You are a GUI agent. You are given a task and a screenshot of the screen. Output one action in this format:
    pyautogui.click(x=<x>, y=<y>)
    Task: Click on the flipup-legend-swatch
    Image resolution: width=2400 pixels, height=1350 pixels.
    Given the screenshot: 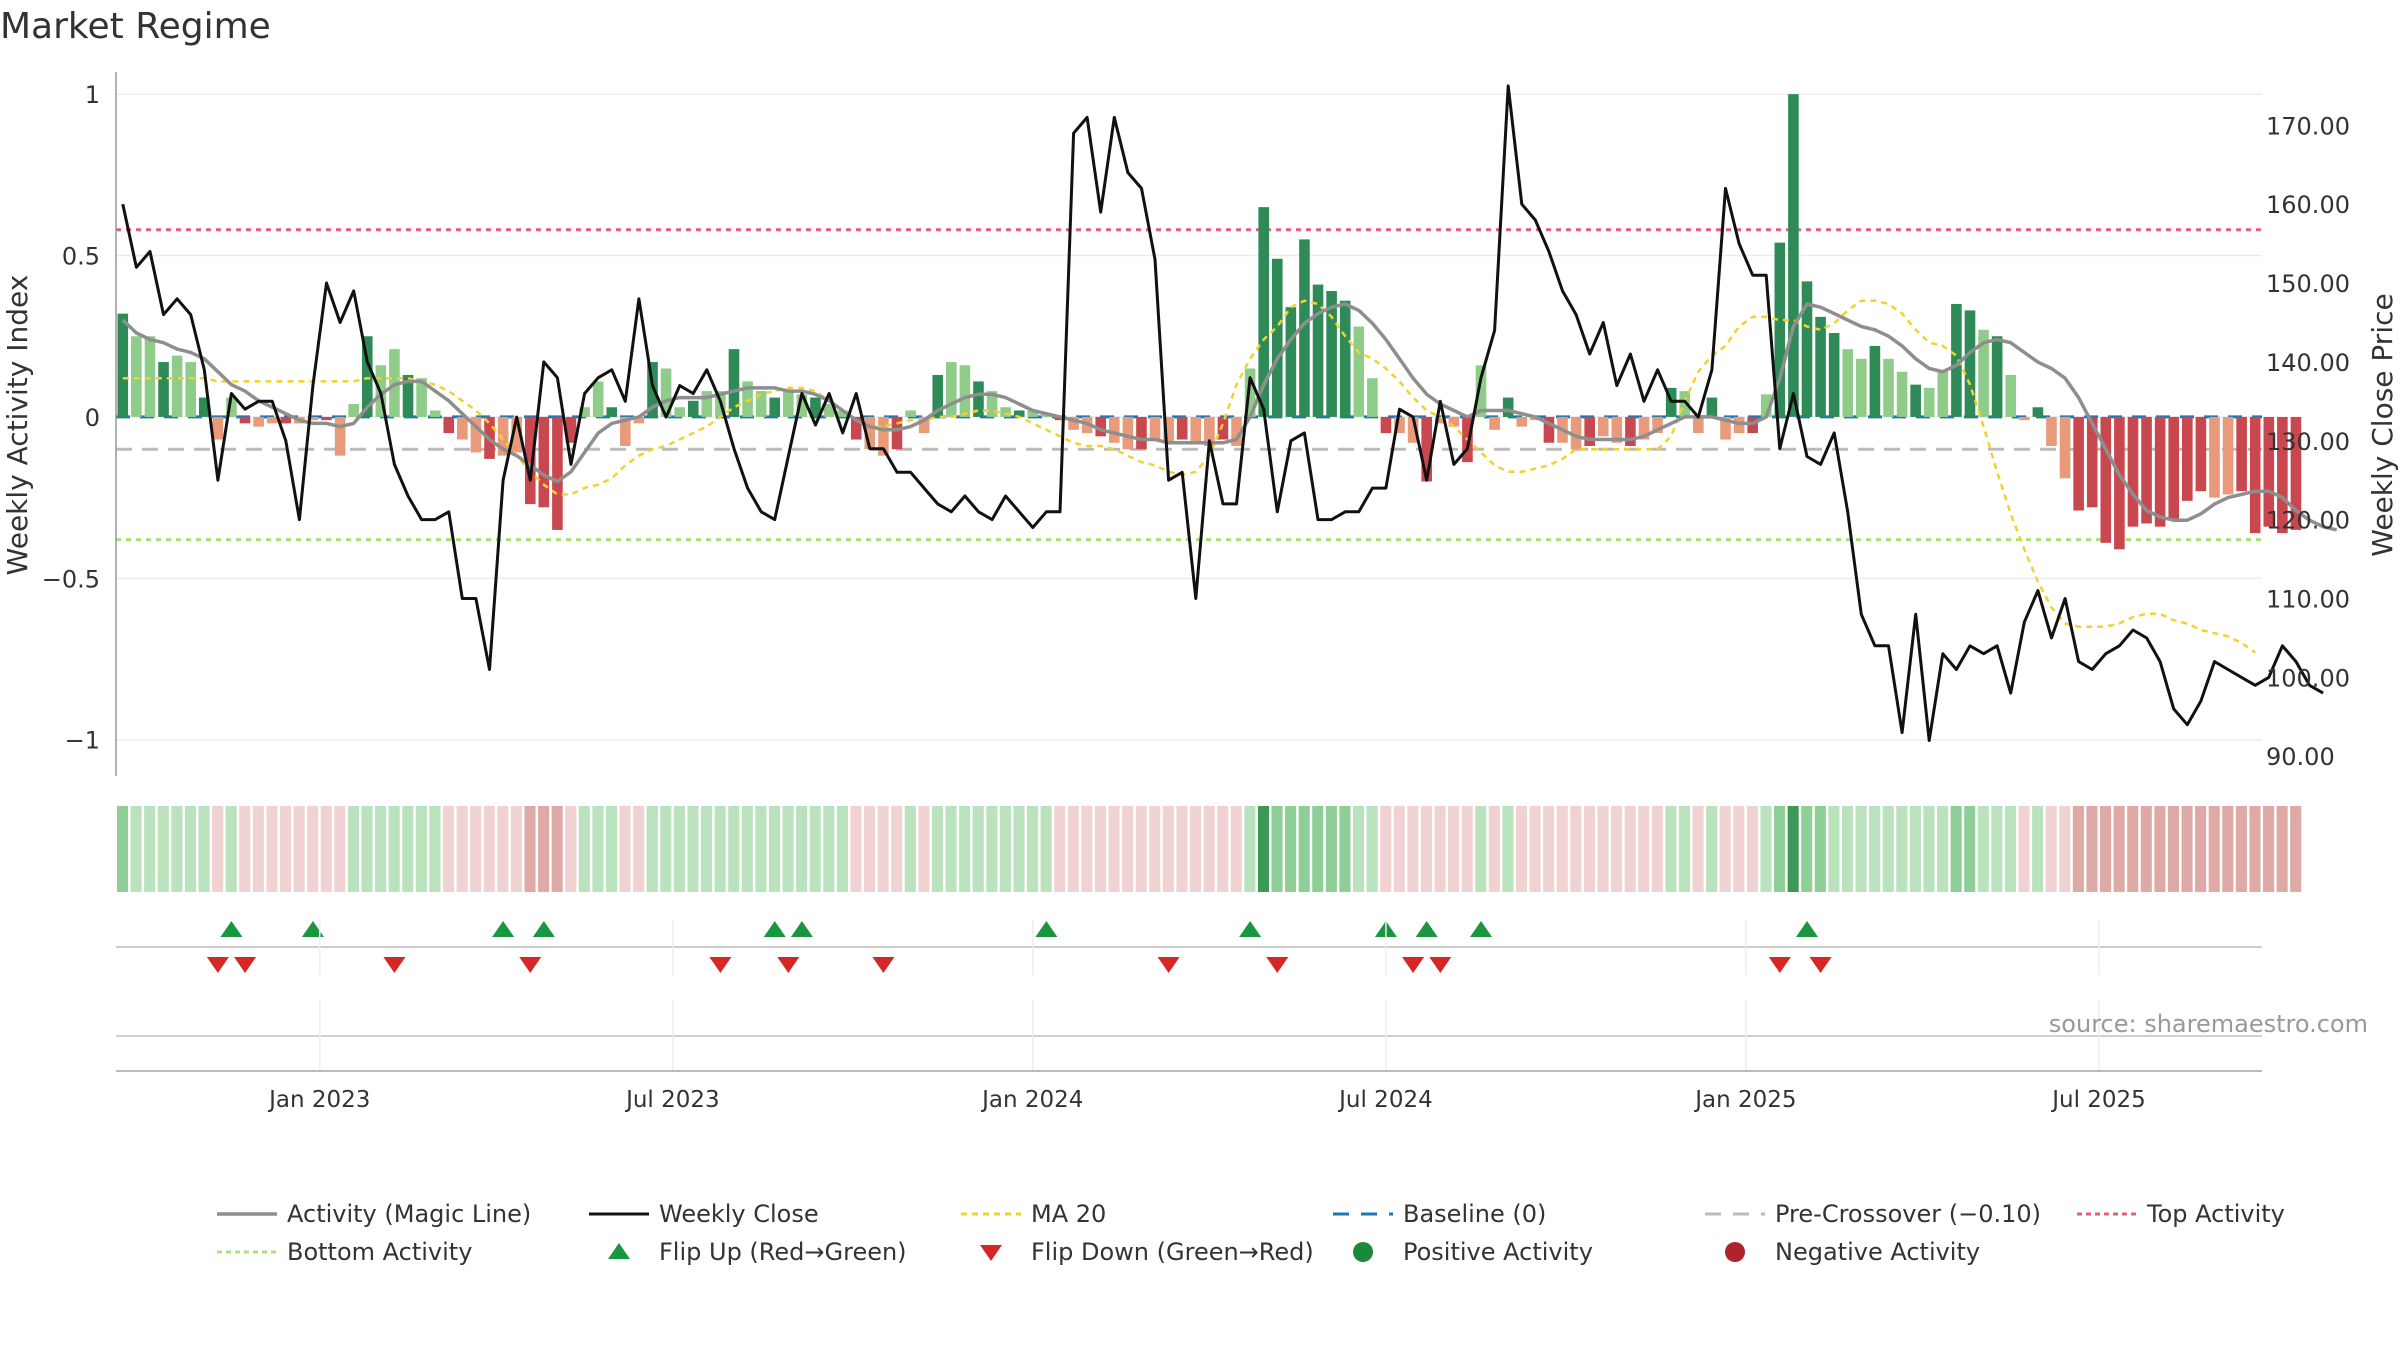 What is the action you would take?
    pyautogui.click(x=619, y=1251)
    